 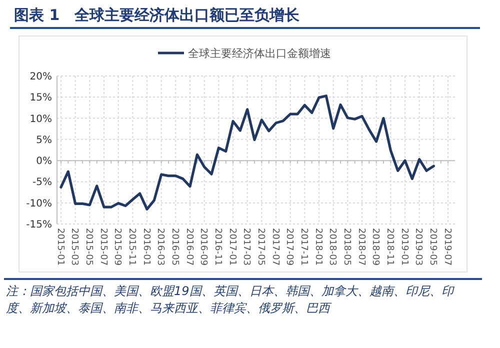 I want to click on x-tick-label: 2018-09, so click(x=375, y=247).